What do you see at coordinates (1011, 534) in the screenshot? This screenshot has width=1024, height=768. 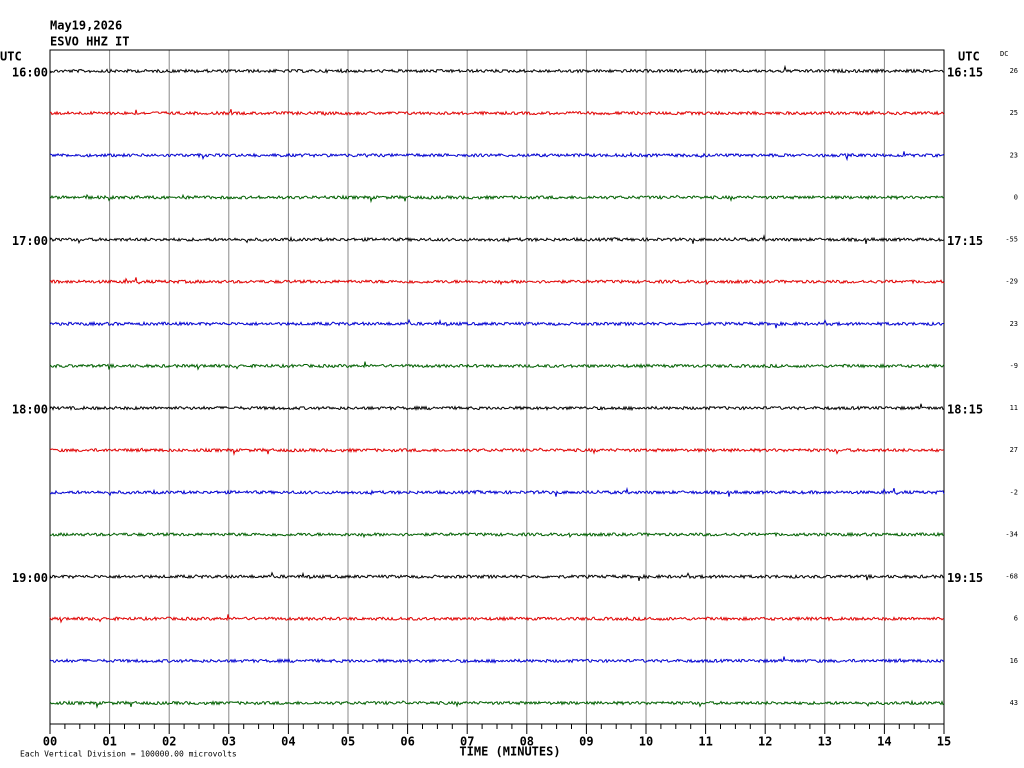 I see `dc-value: -34` at bounding box center [1011, 534].